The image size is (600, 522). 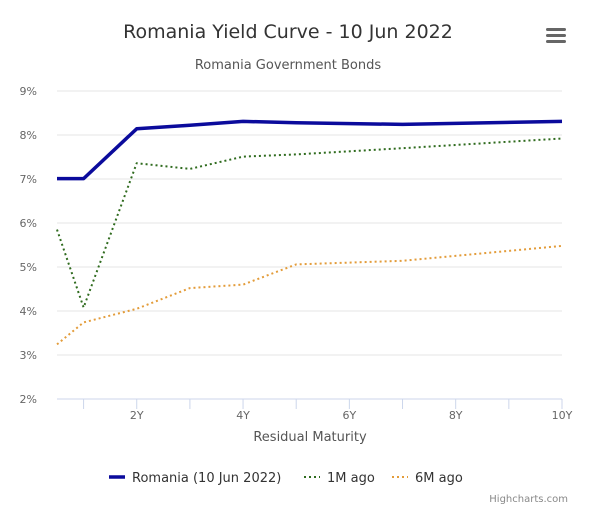 What do you see at coordinates (562, 415) in the screenshot?
I see `x-tick-label: 10Y` at bounding box center [562, 415].